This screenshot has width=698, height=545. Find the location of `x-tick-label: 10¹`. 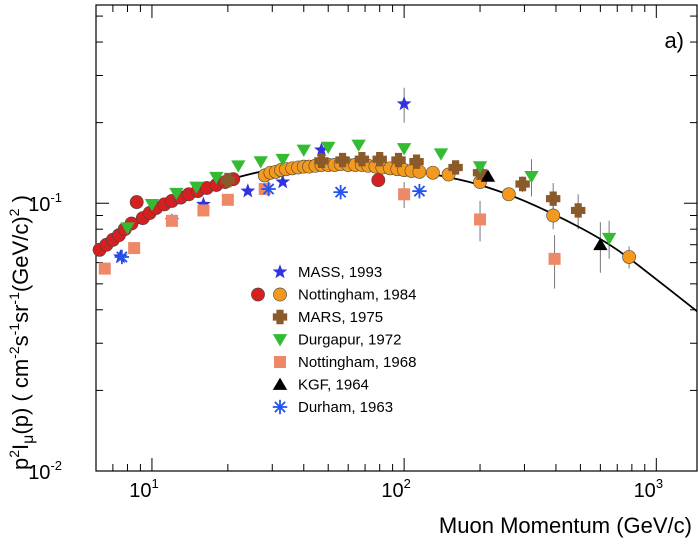

x-tick-label: 10¹ is located at coordinates (143, 489).